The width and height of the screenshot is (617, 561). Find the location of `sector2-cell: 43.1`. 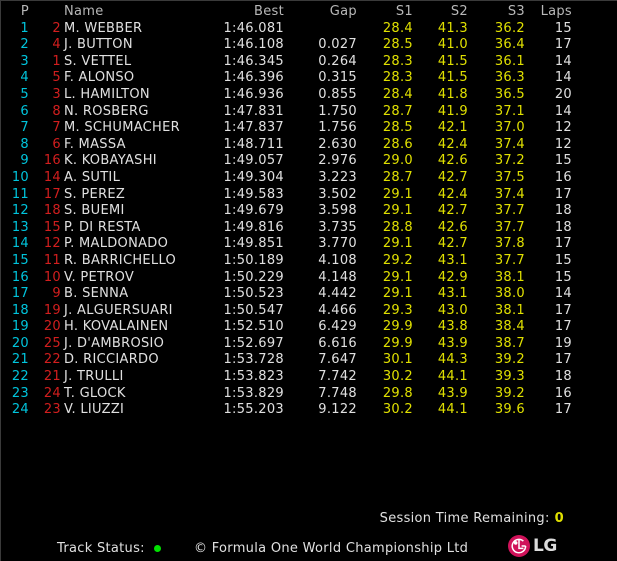

sector2-cell: 43.1 is located at coordinates (452, 294).